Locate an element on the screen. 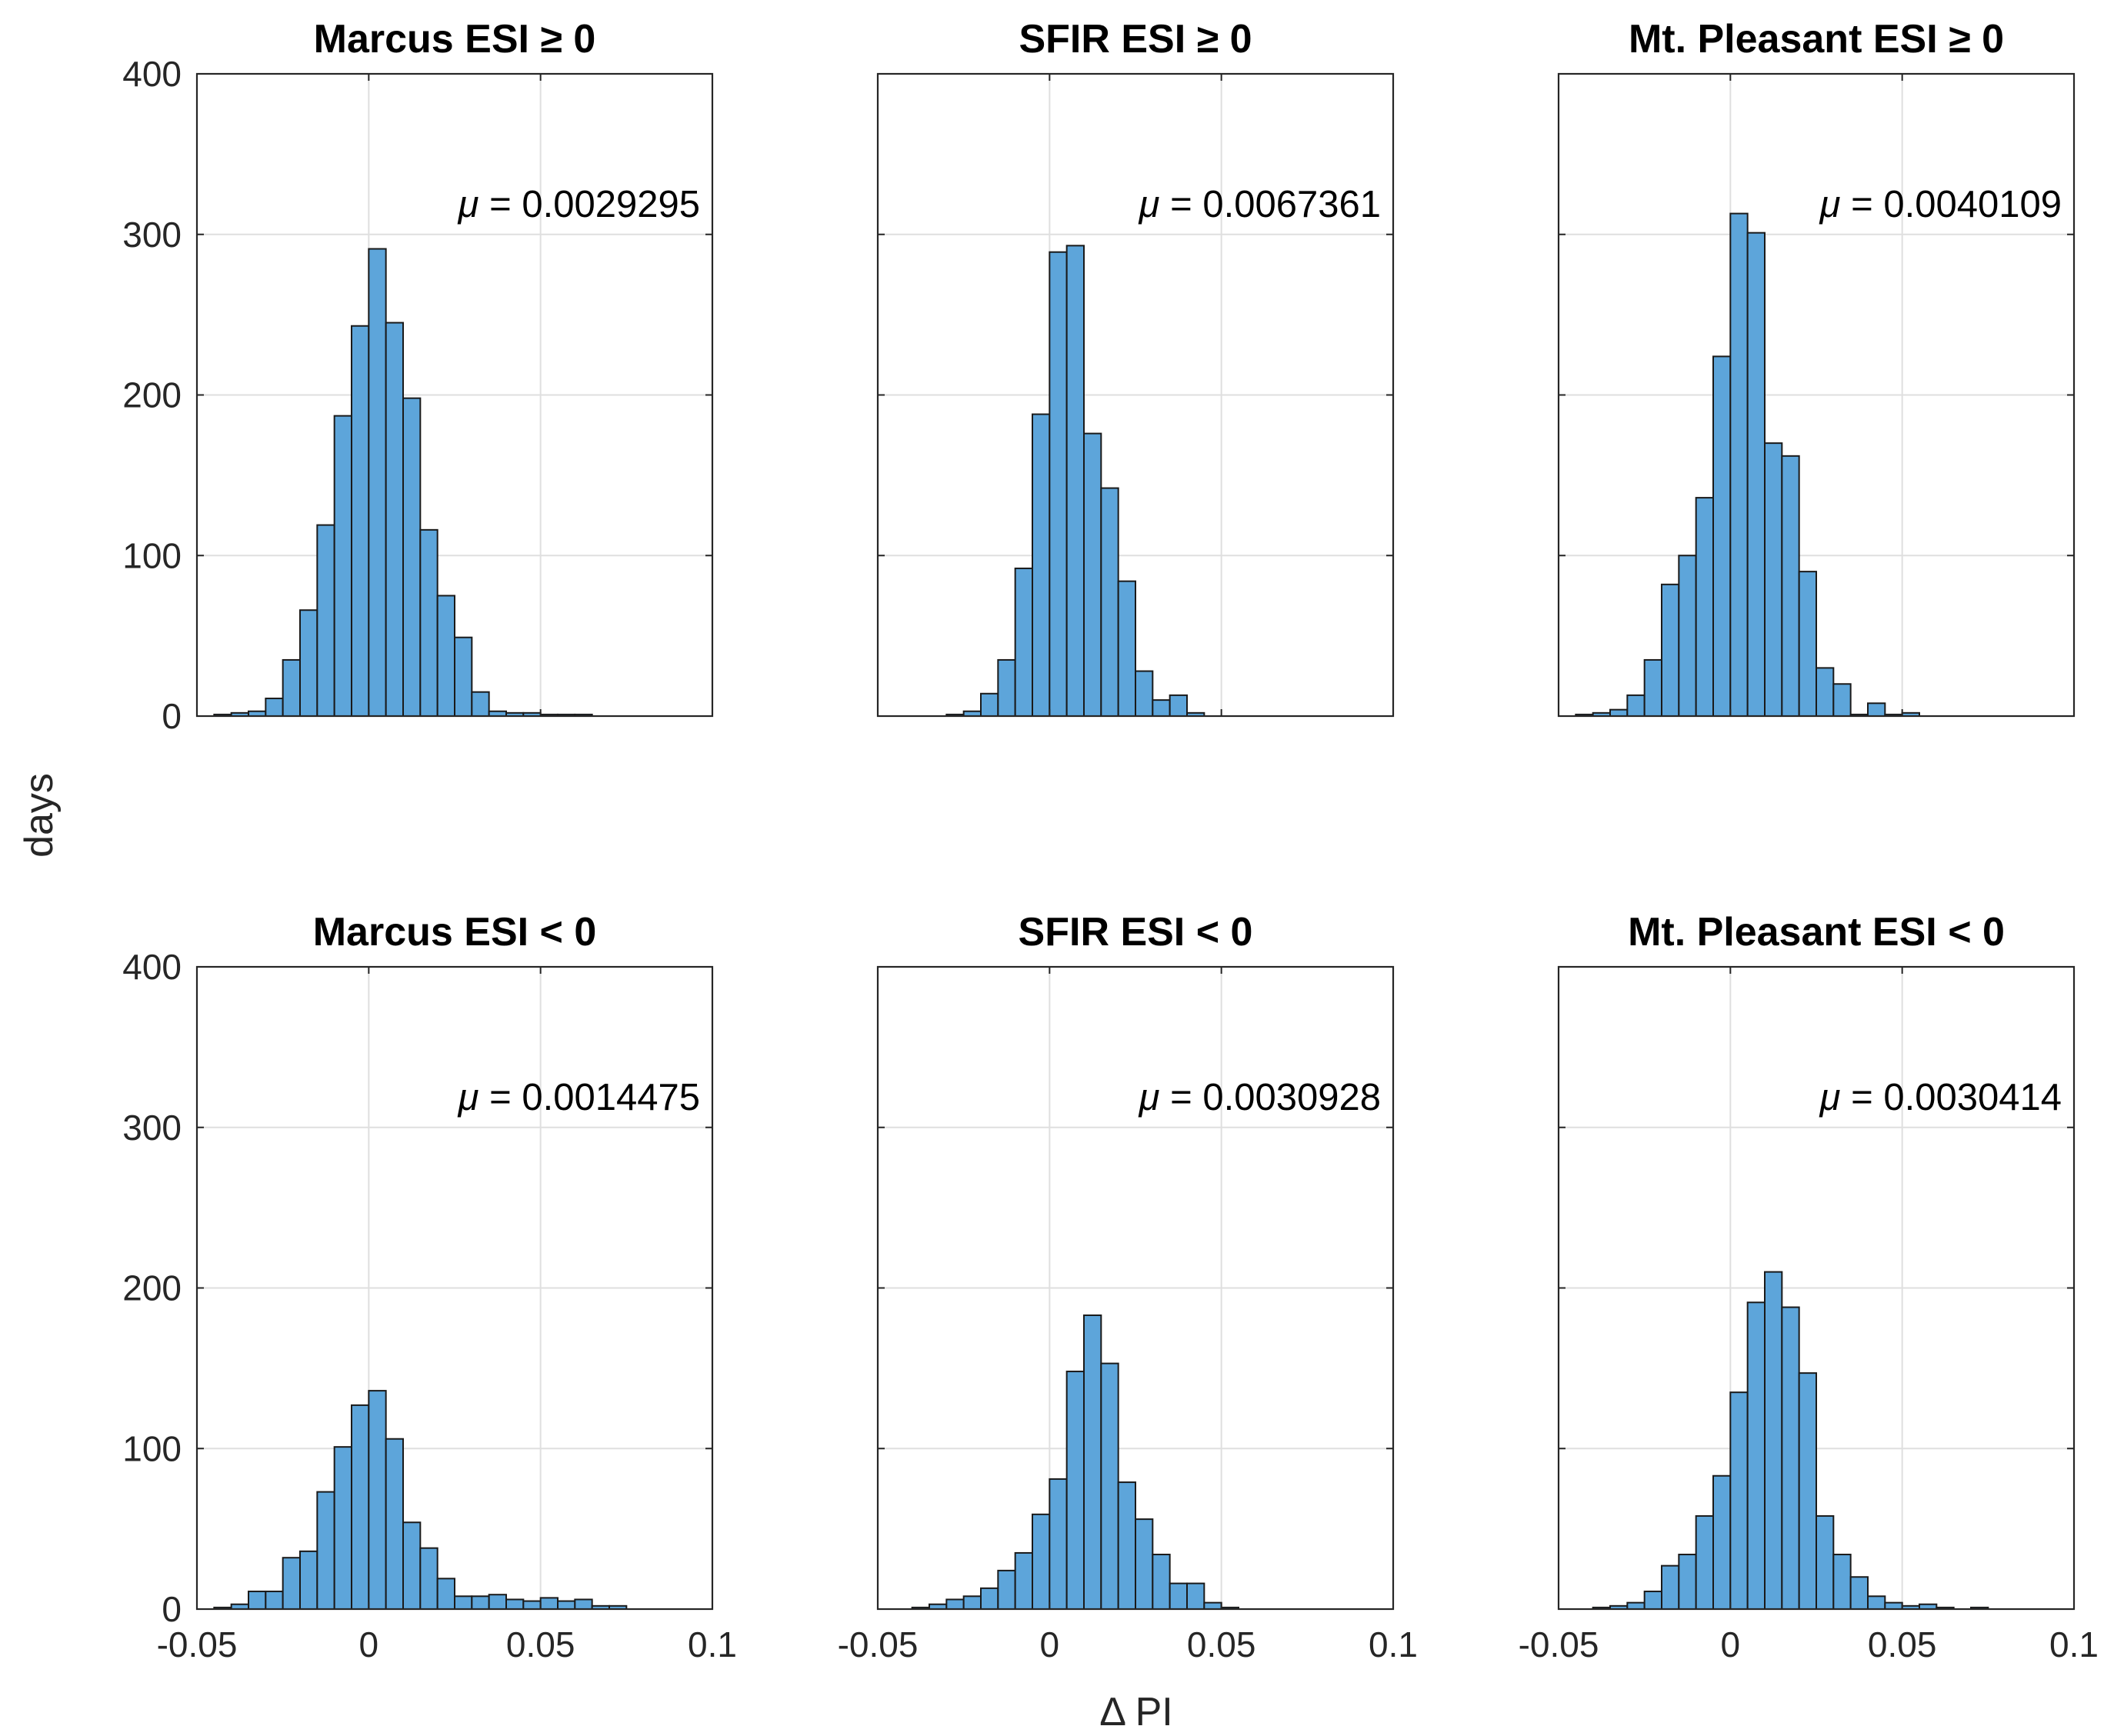 Image resolution: width=2114 pixels, height=1736 pixels. mean-value: = 0.0040109 is located at coordinates (1956, 204).